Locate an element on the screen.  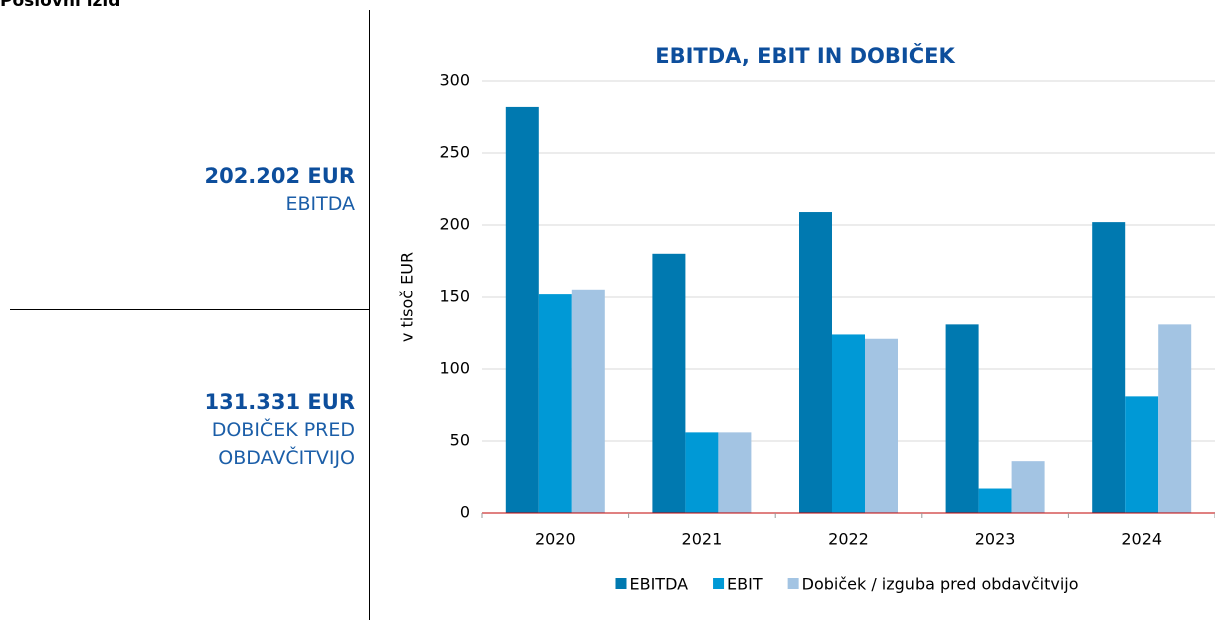
y-tick-label: 300 is located at coordinates (454, 80).